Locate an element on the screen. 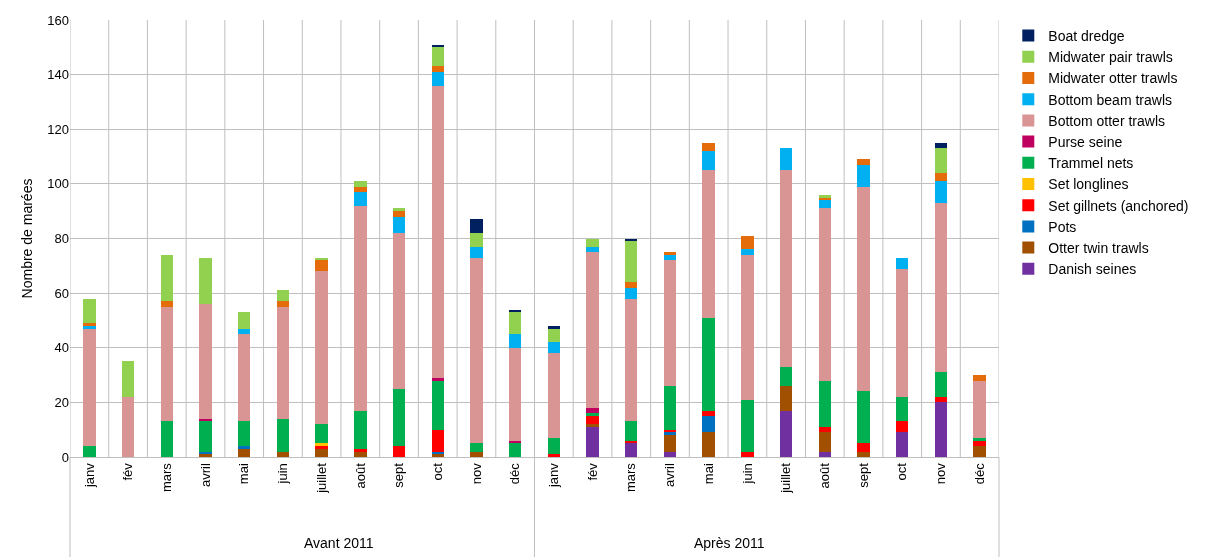 The image size is (1206, 557). x-tick-label: mars is located at coordinates (631, 477).